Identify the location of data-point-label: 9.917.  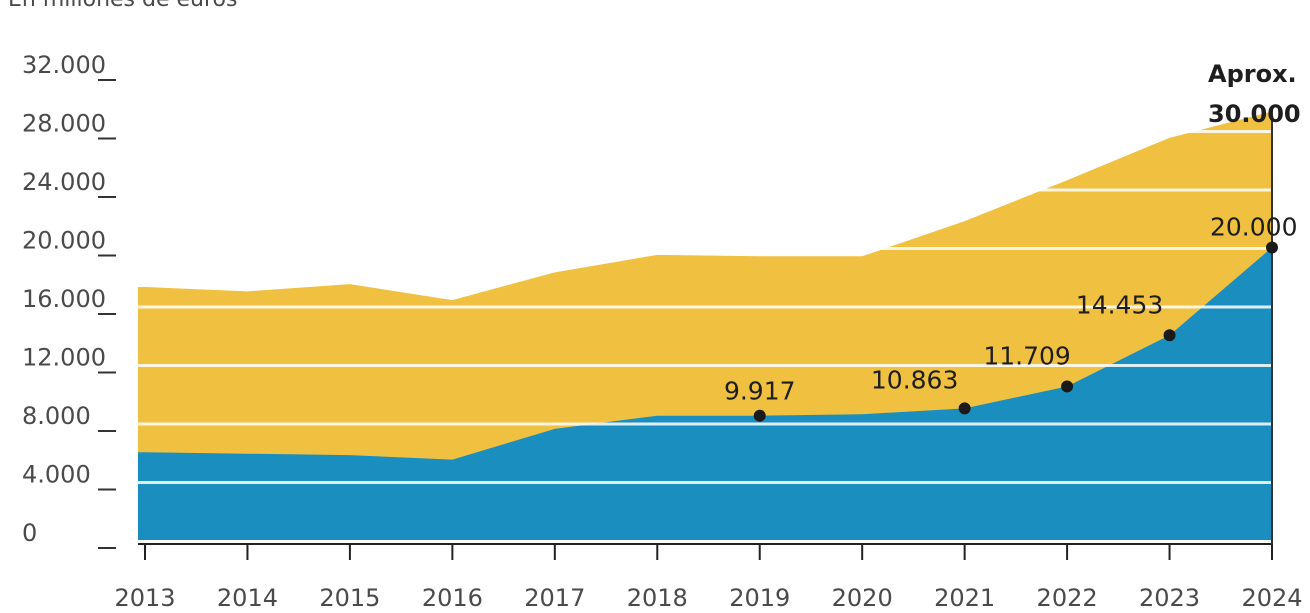
(760, 391).